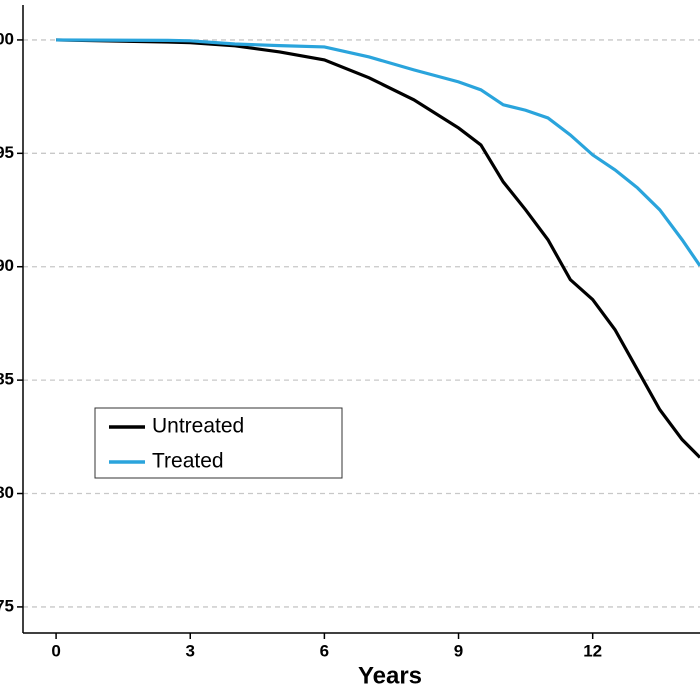 The height and width of the screenshot is (700, 700). What do you see at coordinates (55, 650) in the screenshot?
I see `x-tick-label: 0` at bounding box center [55, 650].